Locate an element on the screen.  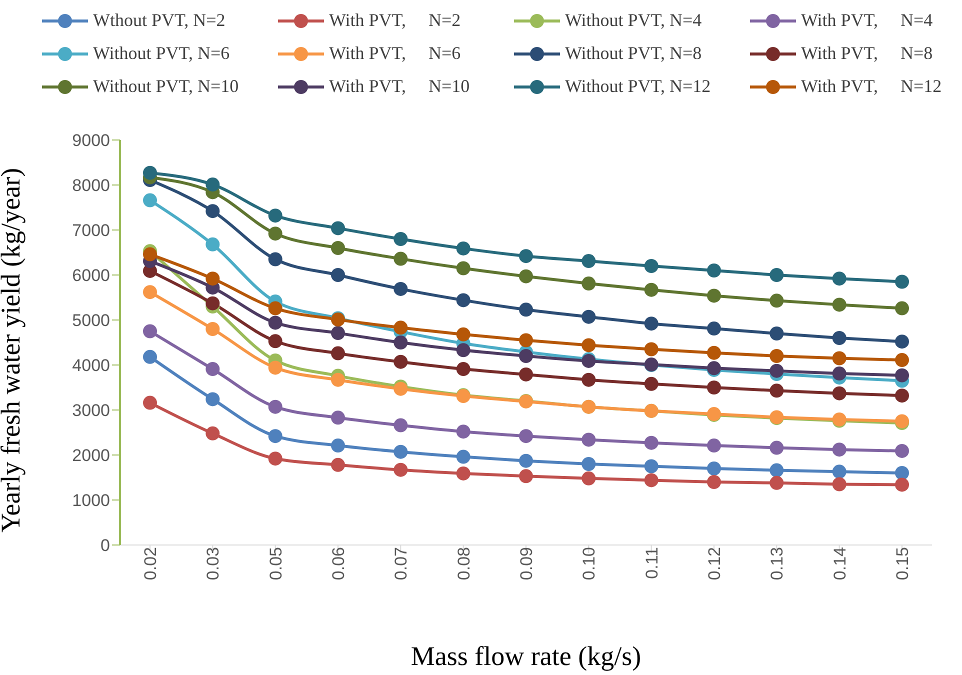
legend-label: Without PVT, N=12 is located at coordinates (638, 86).